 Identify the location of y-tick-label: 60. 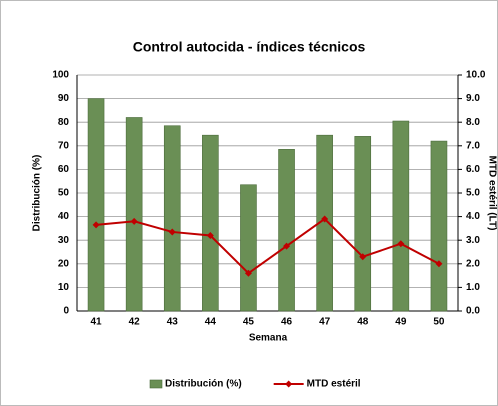
(64, 169).